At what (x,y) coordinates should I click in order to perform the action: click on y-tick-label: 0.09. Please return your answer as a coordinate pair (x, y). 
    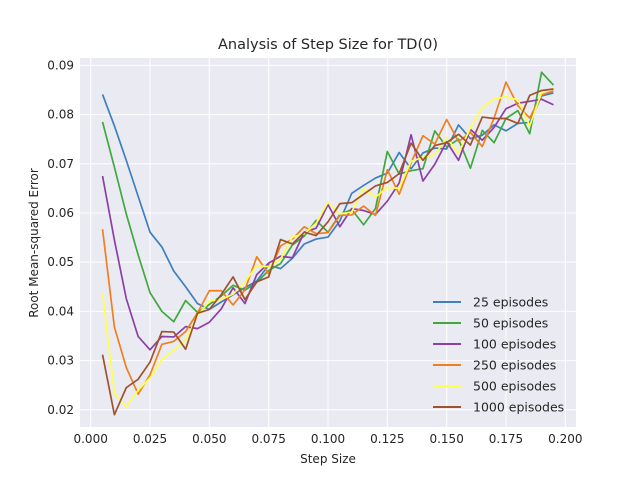
    Looking at the image, I should click on (60, 65).